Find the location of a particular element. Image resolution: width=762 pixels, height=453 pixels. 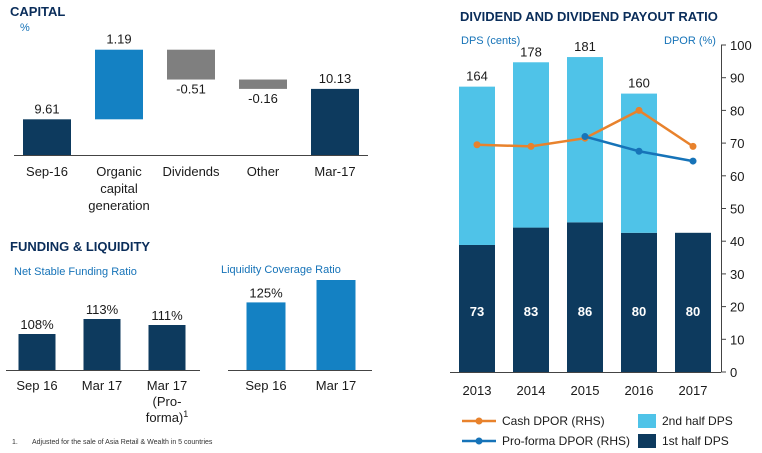

dpor-tick-label: 10 is located at coordinates (737, 339).